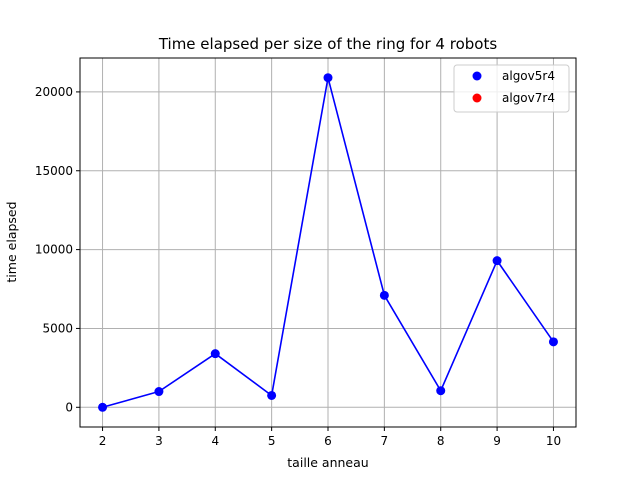 The width and height of the screenshot is (640, 484). What do you see at coordinates (327, 462) in the screenshot?
I see `x-axis-label: taille anneau` at bounding box center [327, 462].